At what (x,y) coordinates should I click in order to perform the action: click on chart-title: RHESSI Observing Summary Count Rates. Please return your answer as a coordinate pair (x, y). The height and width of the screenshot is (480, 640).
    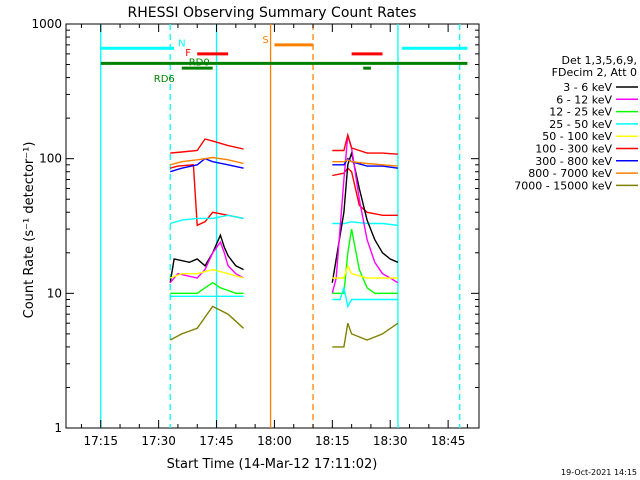
    Looking at the image, I should click on (272, 13).